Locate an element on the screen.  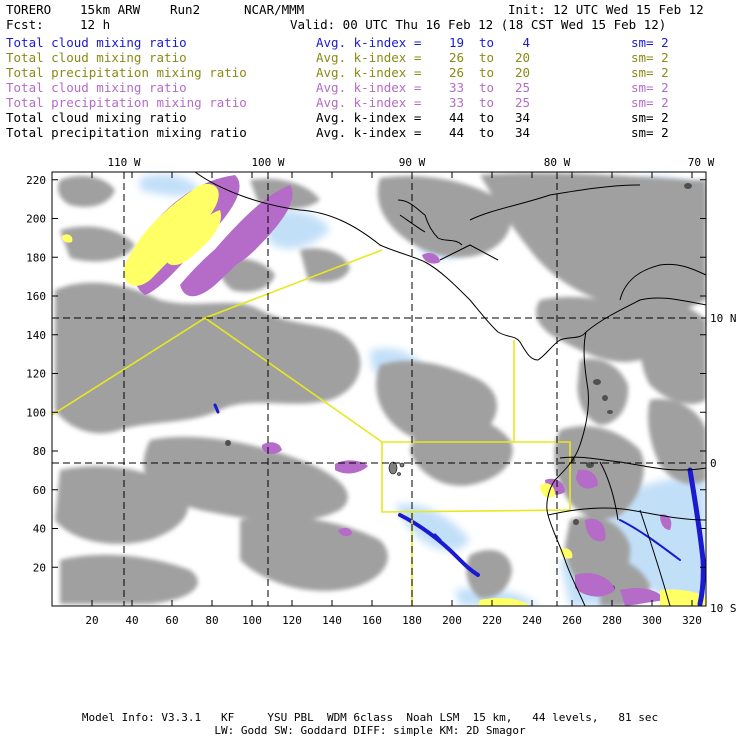
x-tick-label: 120 is located at coordinates (292, 620).